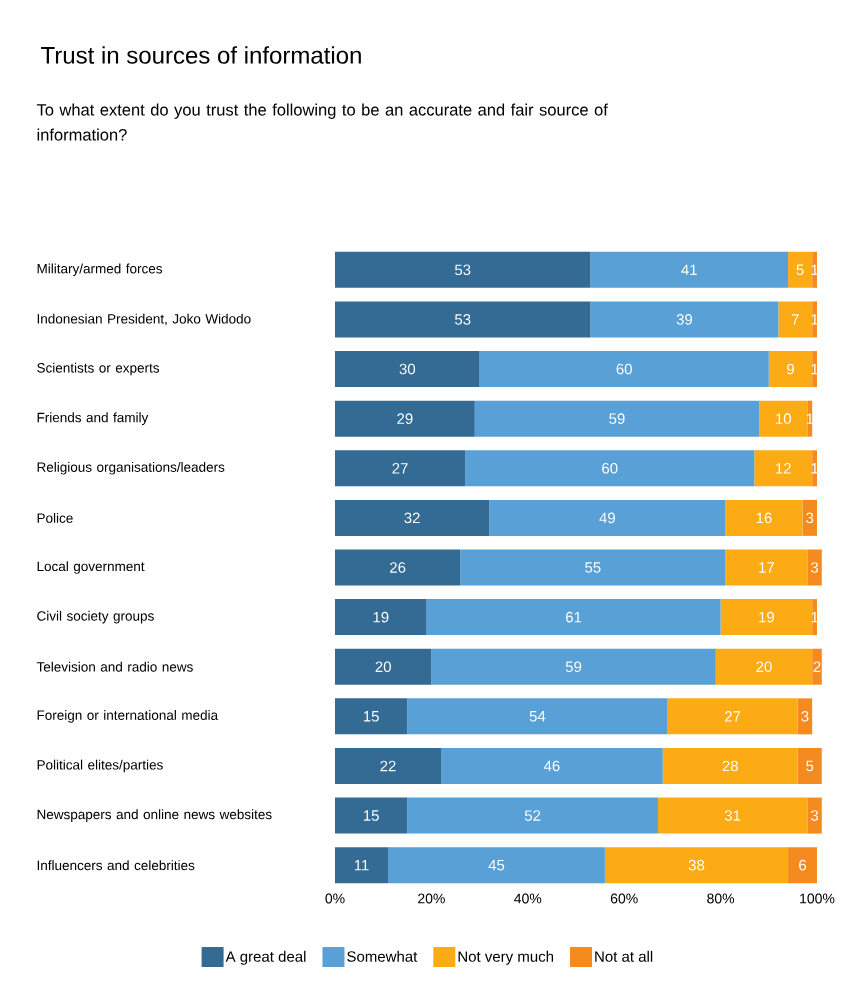  What do you see at coordinates (128, 716) in the screenshot?
I see `y-tick-label: Foreign or international media` at bounding box center [128, 716].